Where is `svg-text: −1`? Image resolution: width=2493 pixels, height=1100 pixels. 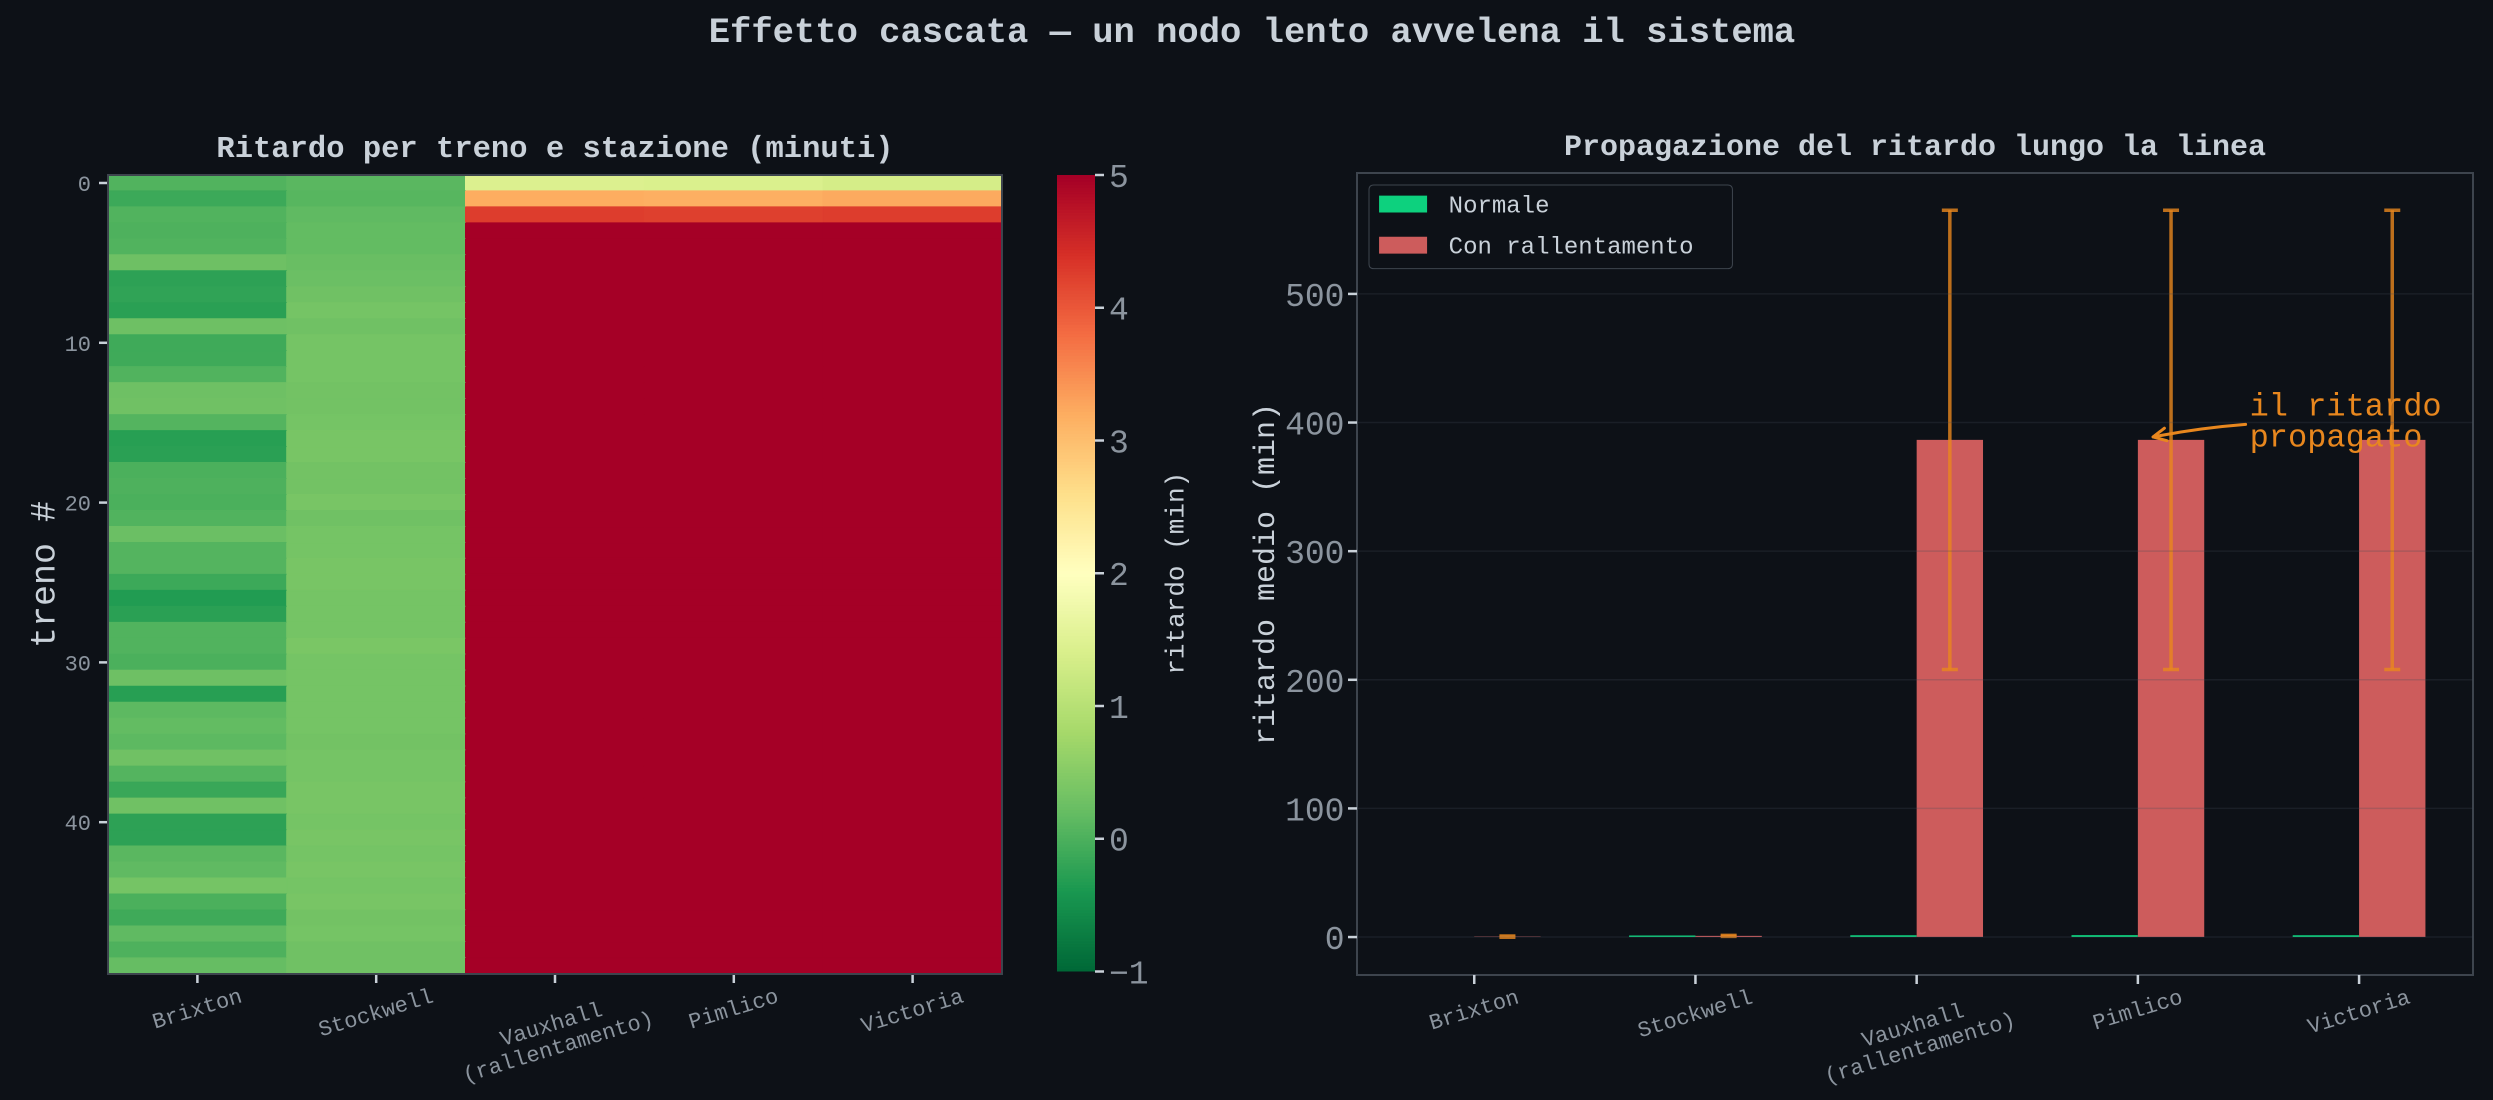
svg-text: −1 is located at coordinates (1129, 974).